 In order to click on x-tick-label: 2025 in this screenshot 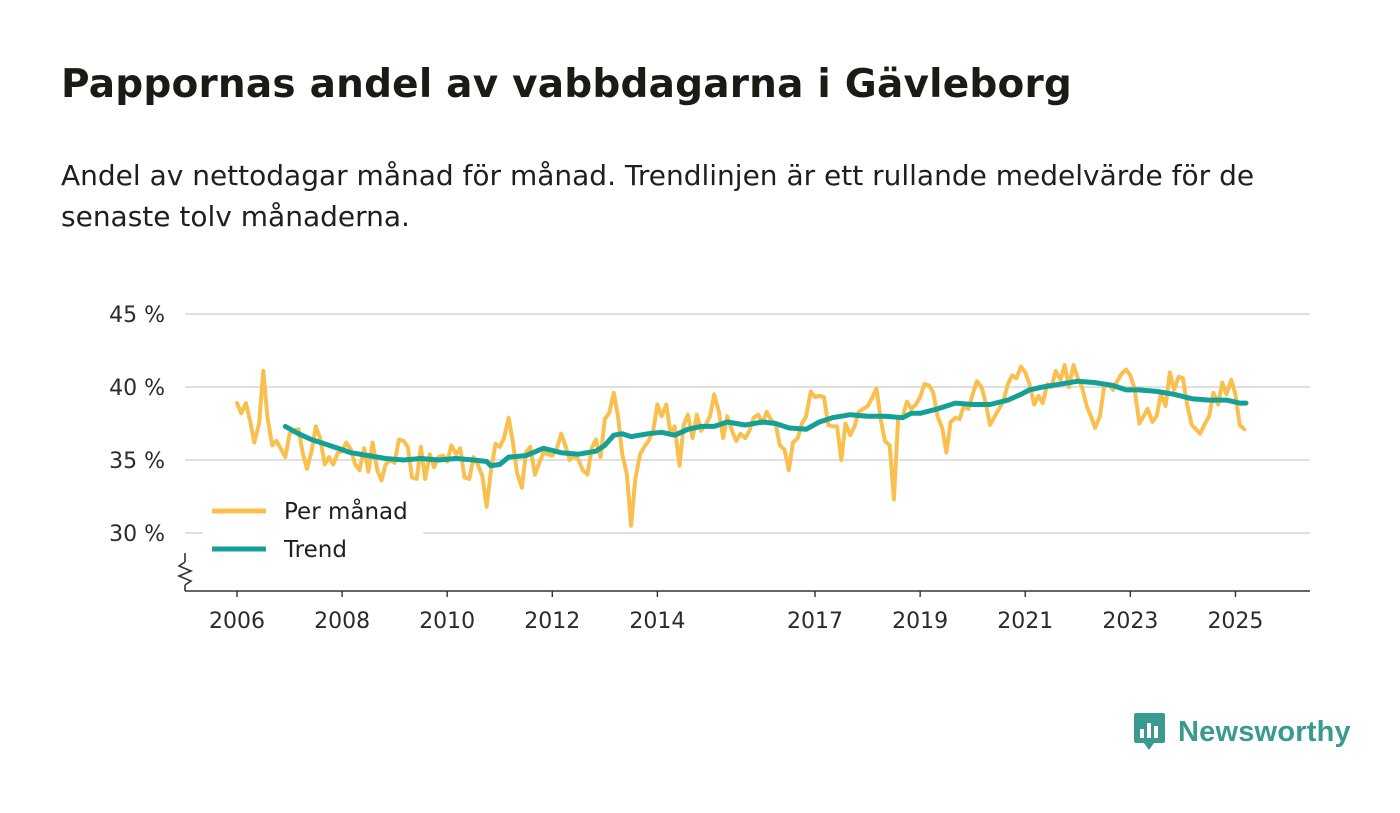, I will do `click(1235, 621)`.